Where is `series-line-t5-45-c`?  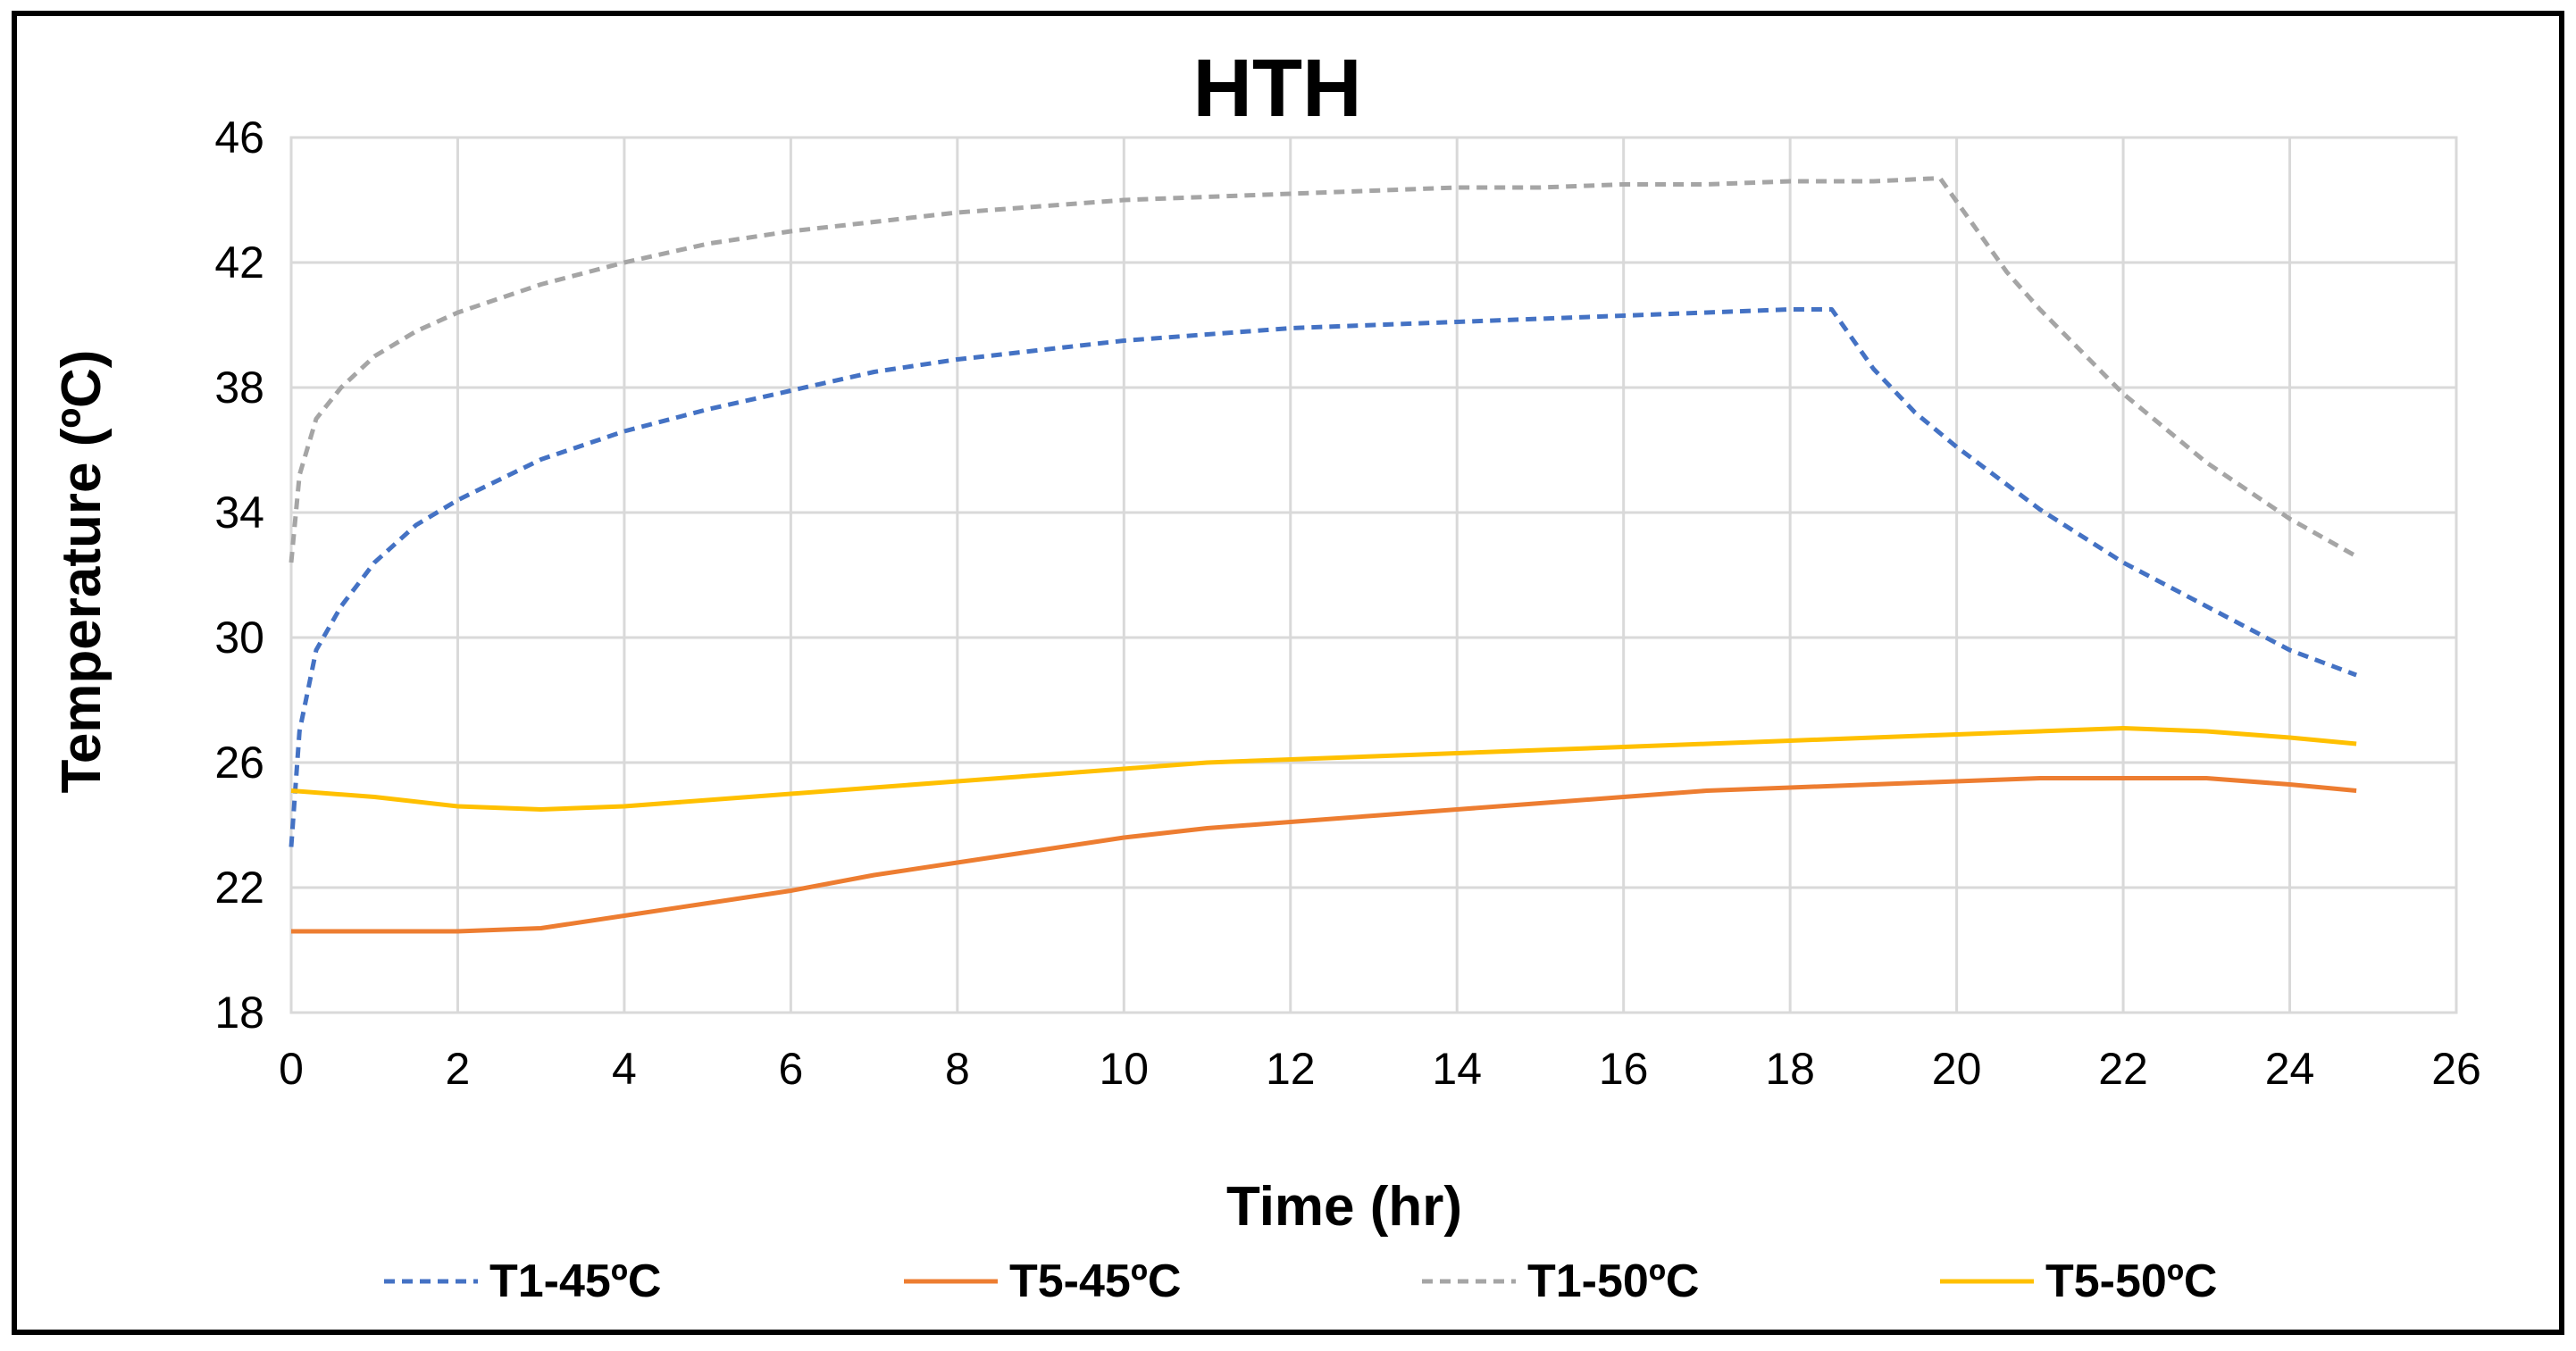
series-line-t5-45-c is located at coordinates (1324, 855).